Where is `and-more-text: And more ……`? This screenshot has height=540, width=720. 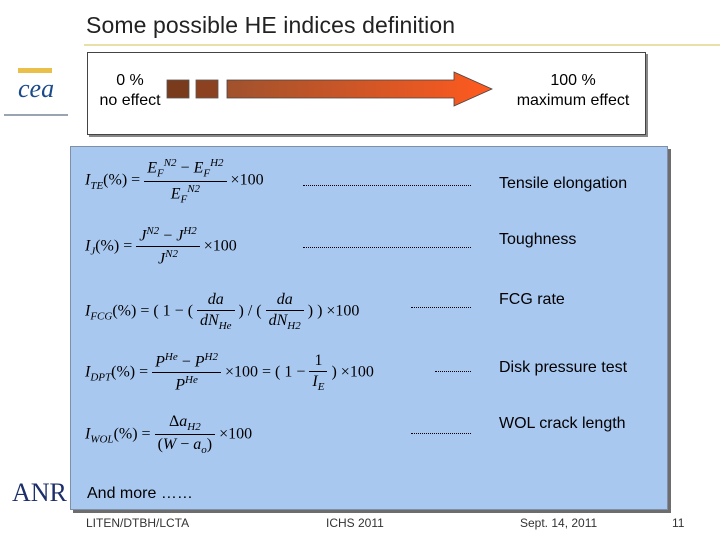
and-more-text: And more …… is located at coordinates (140, 493).